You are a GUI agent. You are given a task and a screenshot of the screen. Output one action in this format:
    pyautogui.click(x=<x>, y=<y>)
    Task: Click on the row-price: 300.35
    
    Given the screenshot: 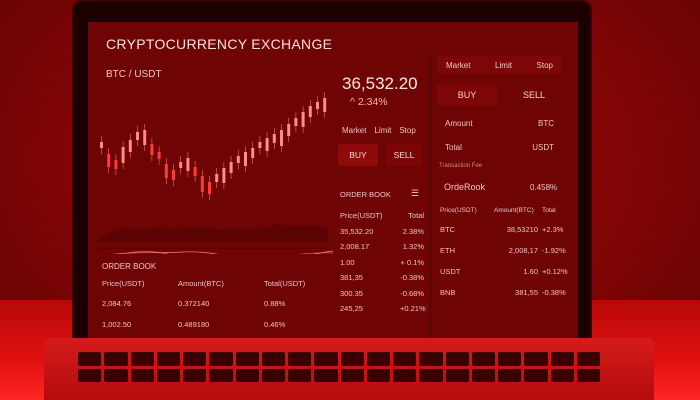 What is the action you would take?
    pyautogui.click(x=351, y=293)
    